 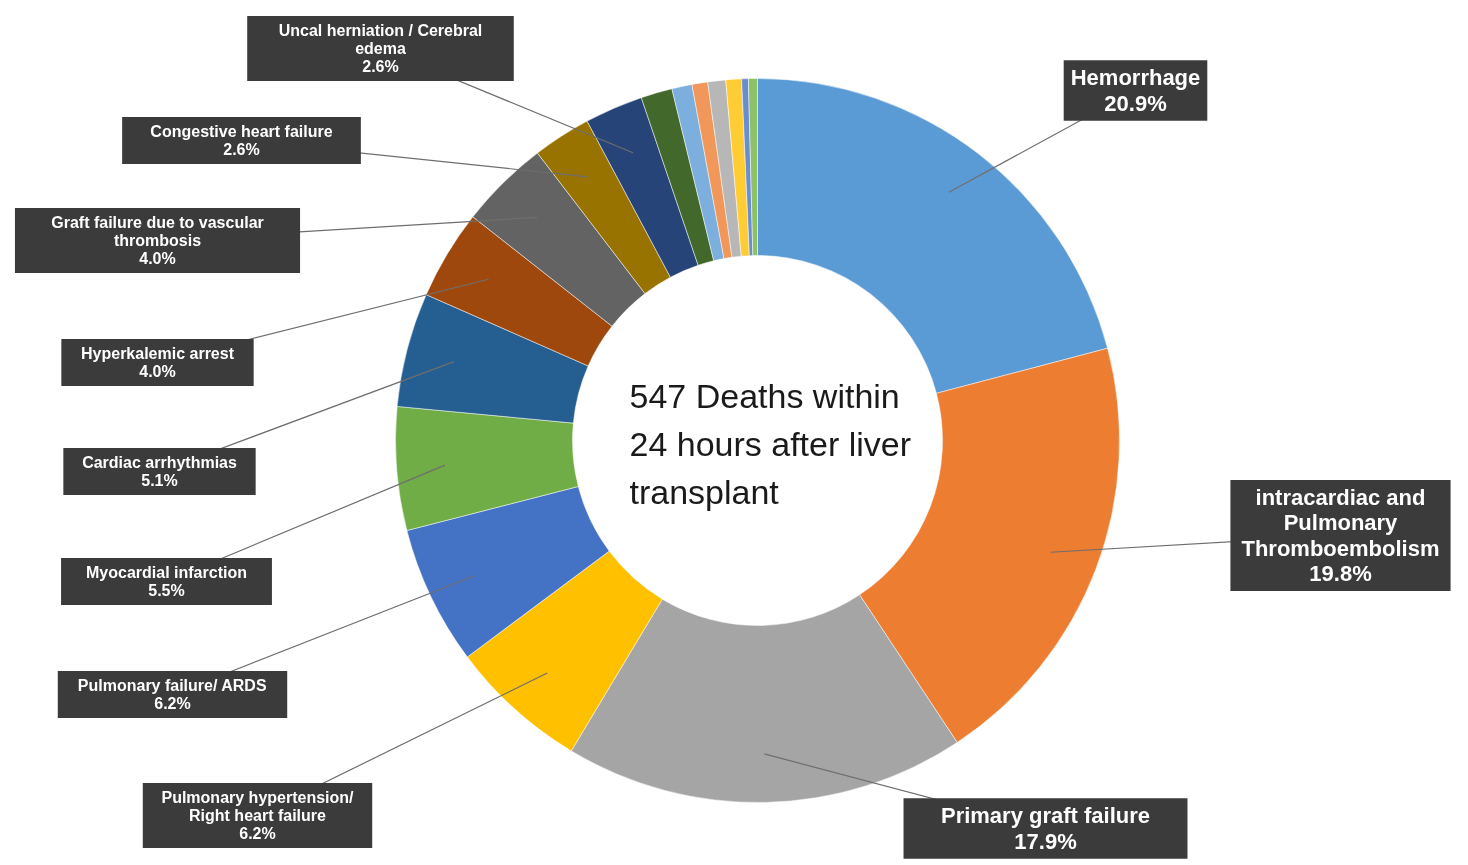 What do you see at coordinates (1340, 523) in the screenshot?
I see `slice-label: intracardiac and Pulmonary Thromboembolism` at bounding box center [1340, 523].